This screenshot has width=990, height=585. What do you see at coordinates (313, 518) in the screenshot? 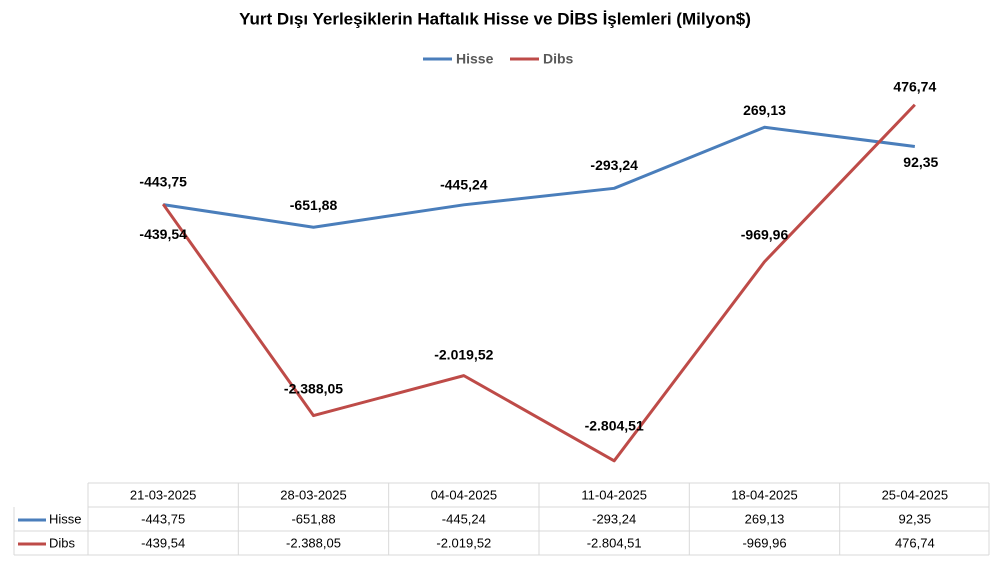
I see `table-cell: -651,88` at bounding box center [313, 518].